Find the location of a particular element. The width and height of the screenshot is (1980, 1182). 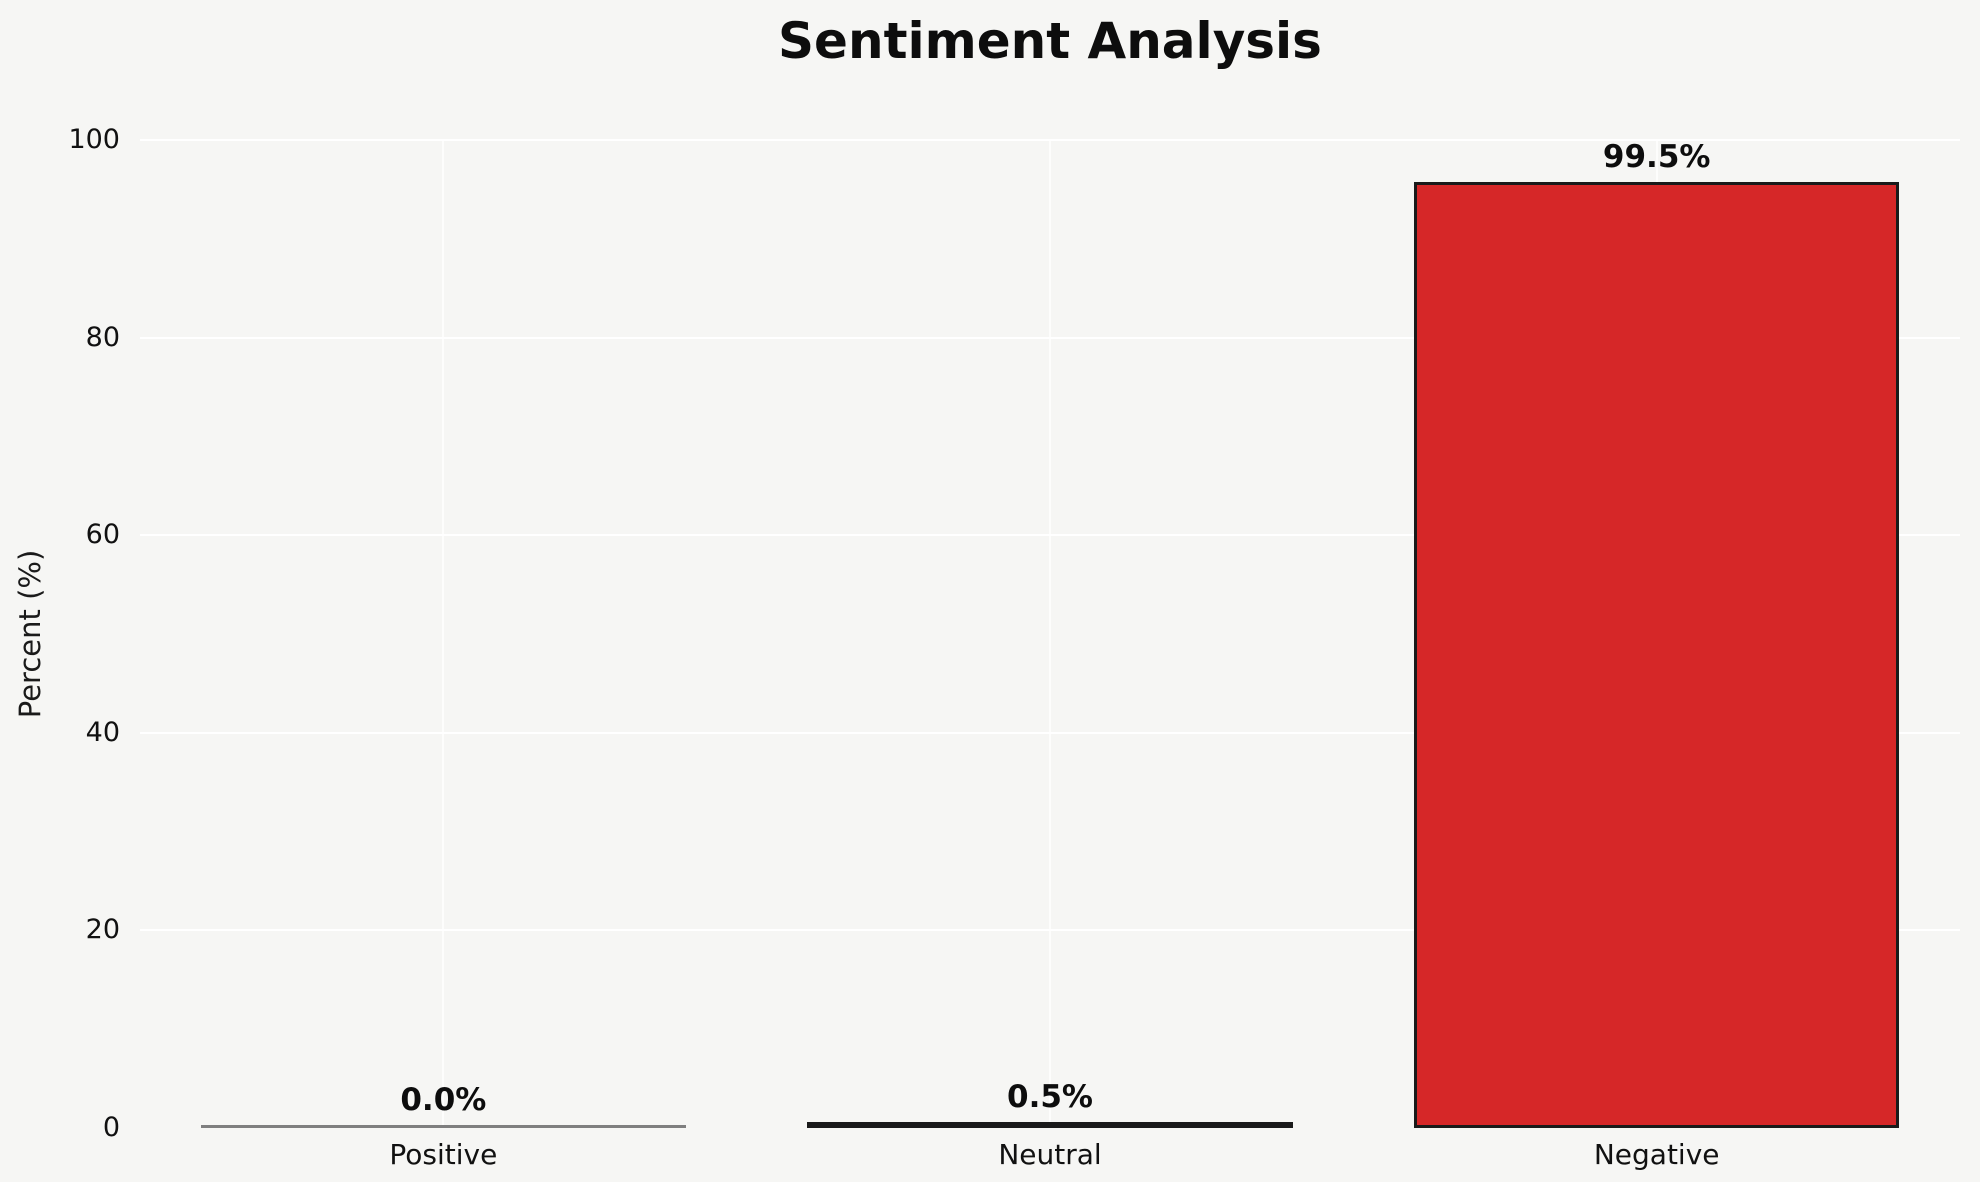

y-tick-labels: 0 20 40 60 80 100 is located at coordinates (60, 634).